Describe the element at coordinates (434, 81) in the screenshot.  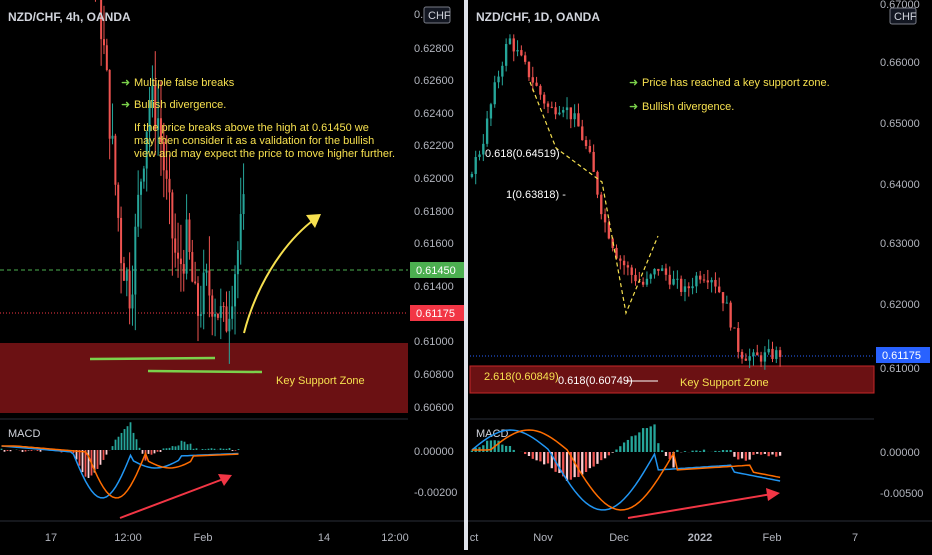
I see `left-tick: 0.62600` at that location.